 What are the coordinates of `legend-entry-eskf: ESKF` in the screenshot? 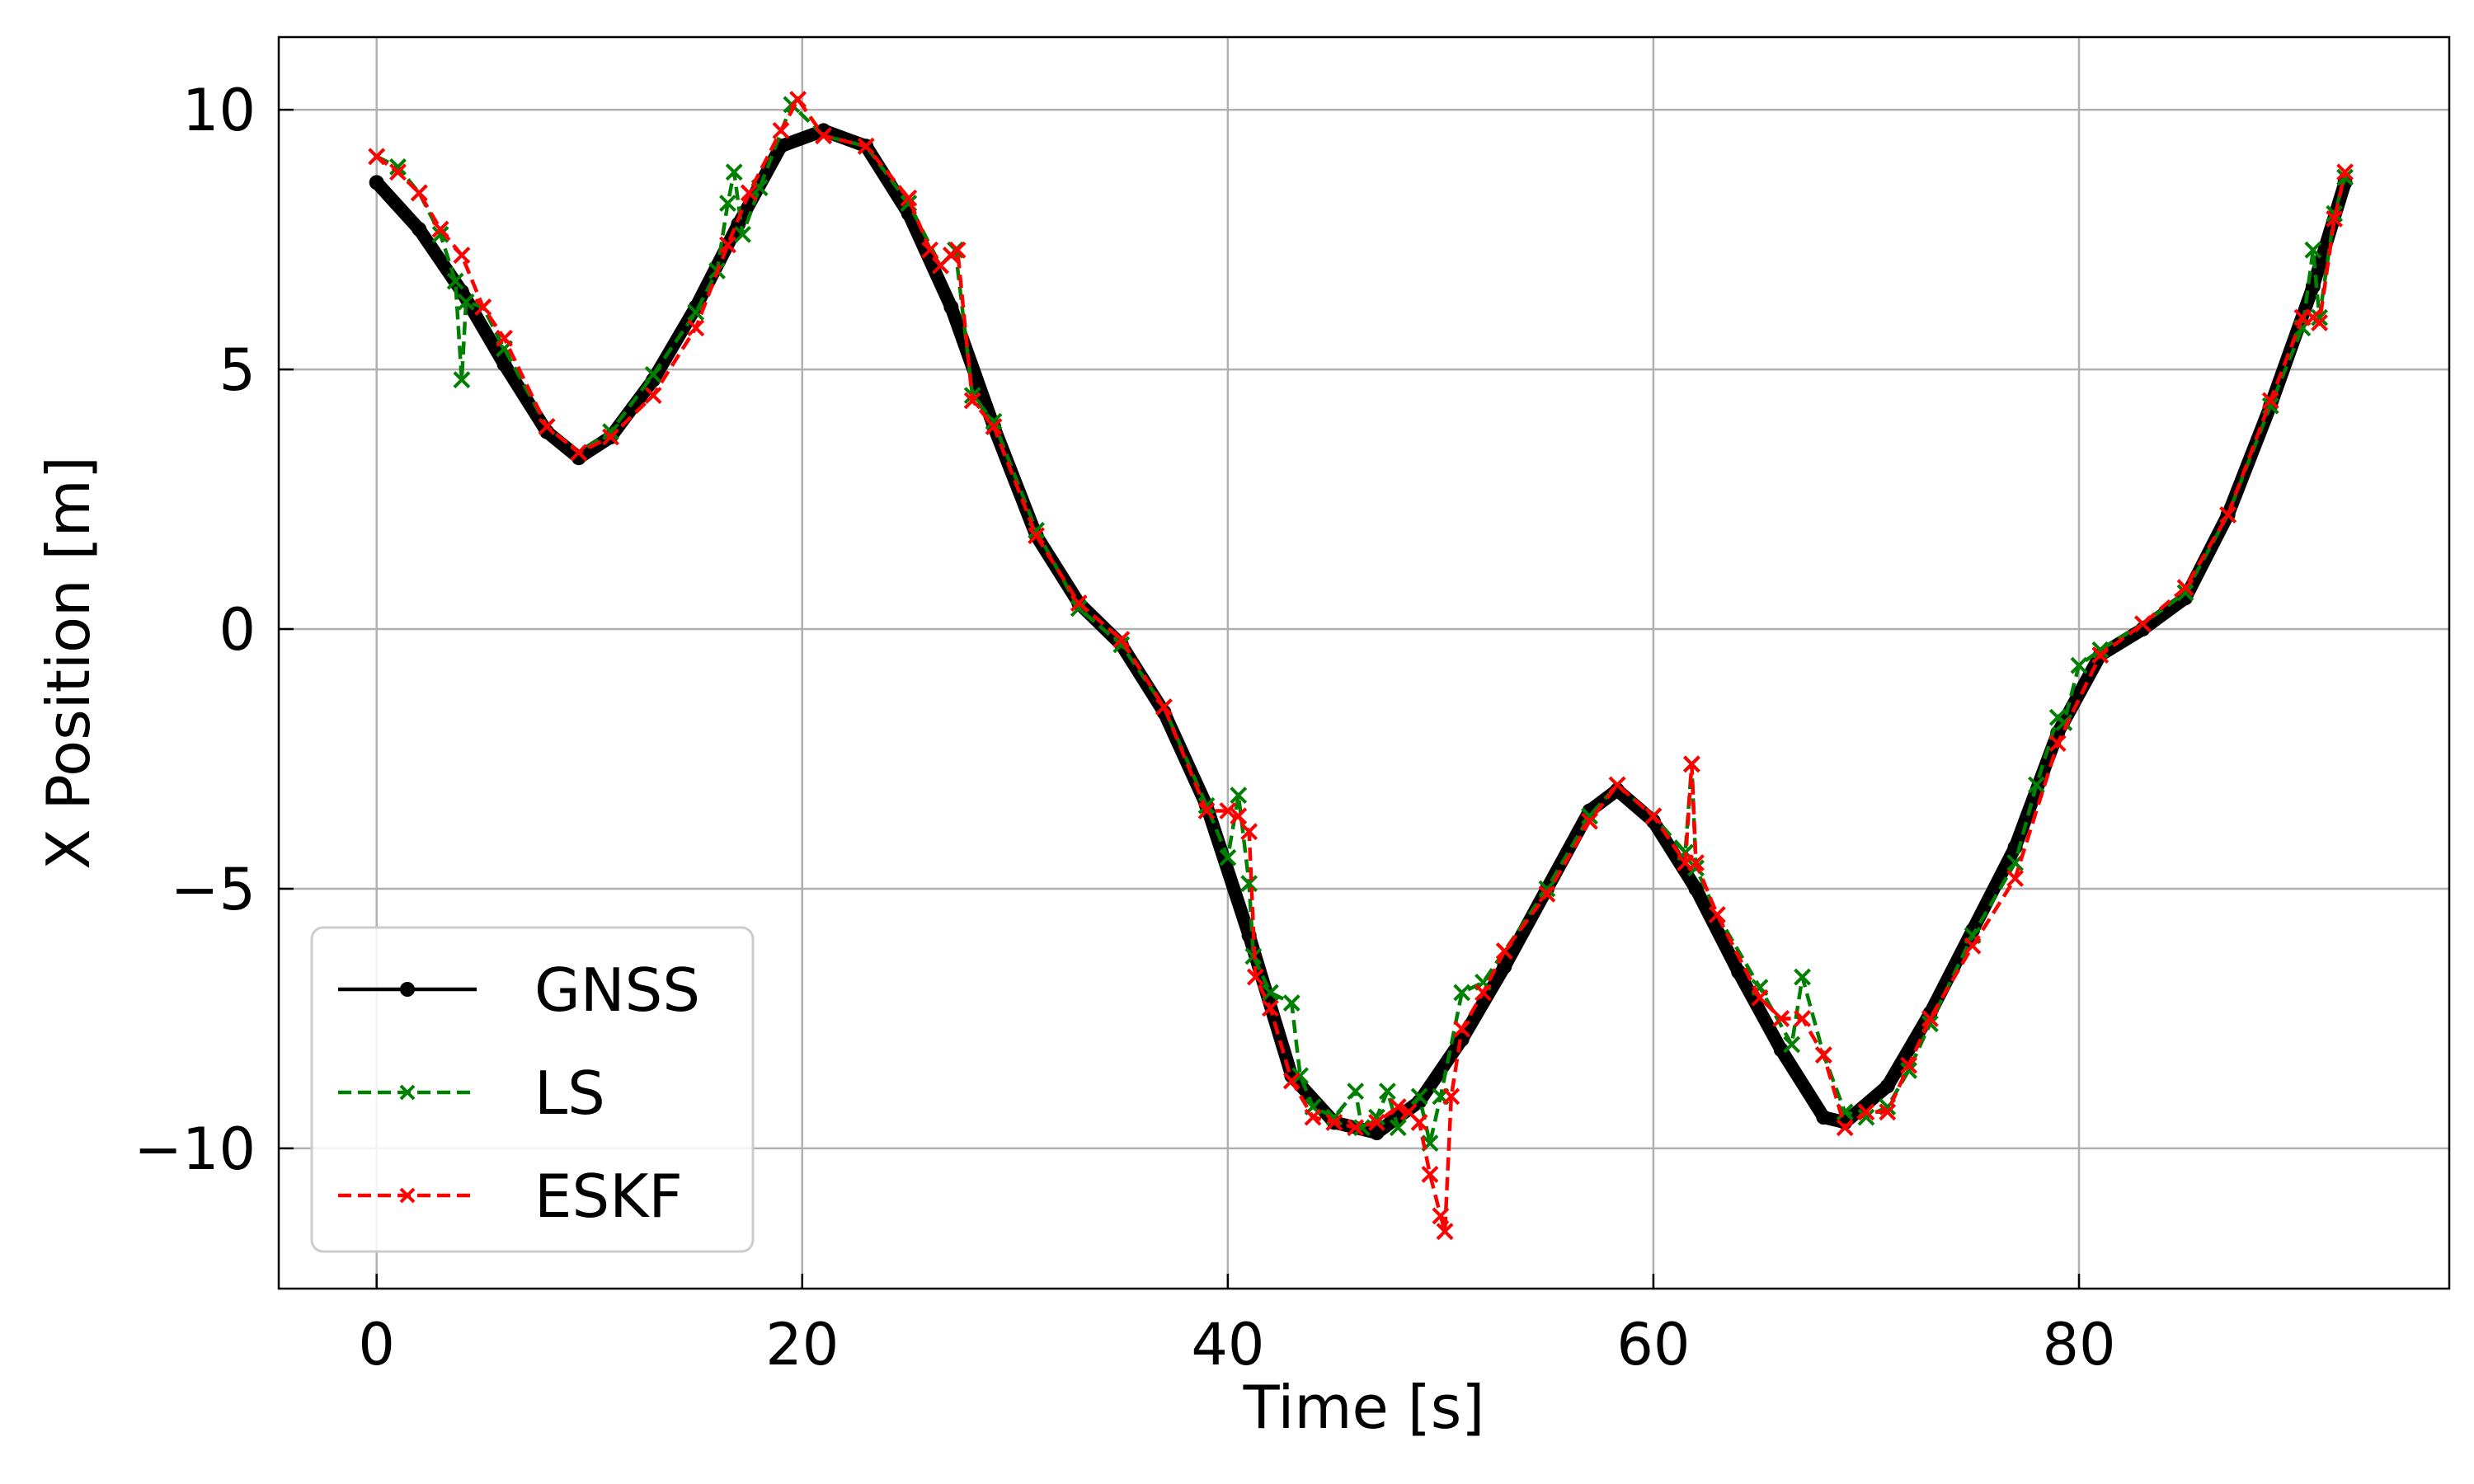 It's located at (510, 1196).